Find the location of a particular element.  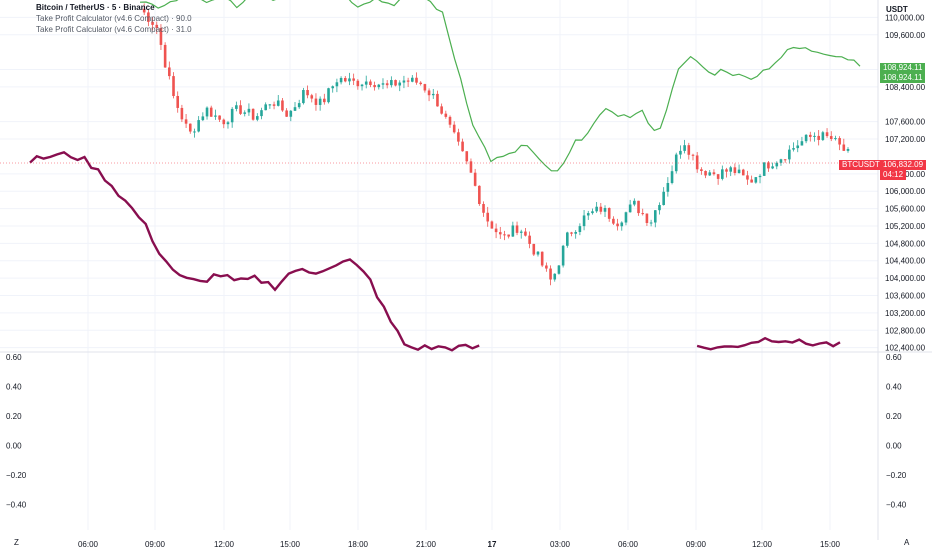

price-tick-label: 107,600.00 is located at coordinates (905, 122).